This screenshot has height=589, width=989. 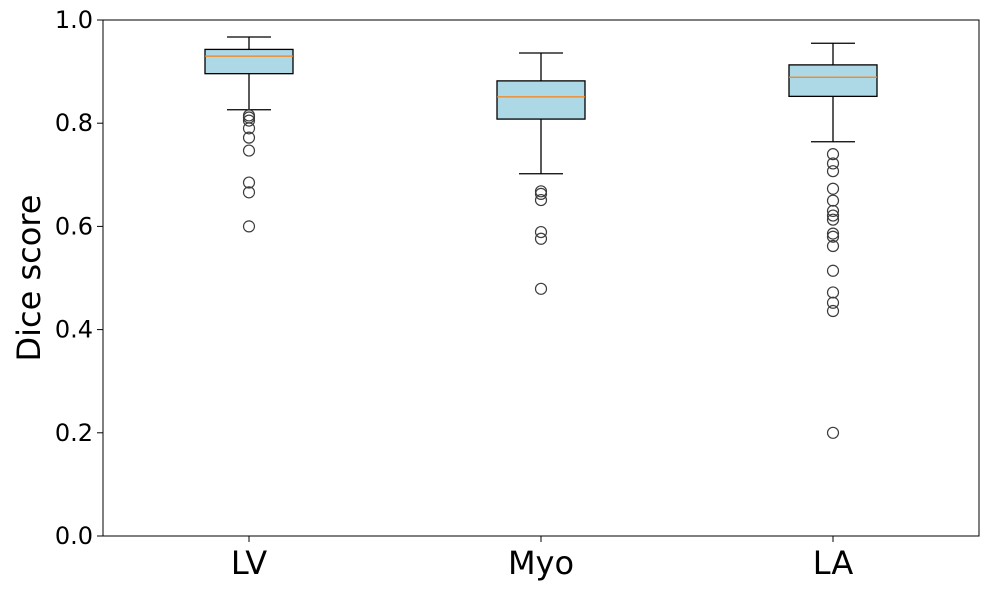 I want to click on y-tick-label: 0.0, so click(x=74, y=536).